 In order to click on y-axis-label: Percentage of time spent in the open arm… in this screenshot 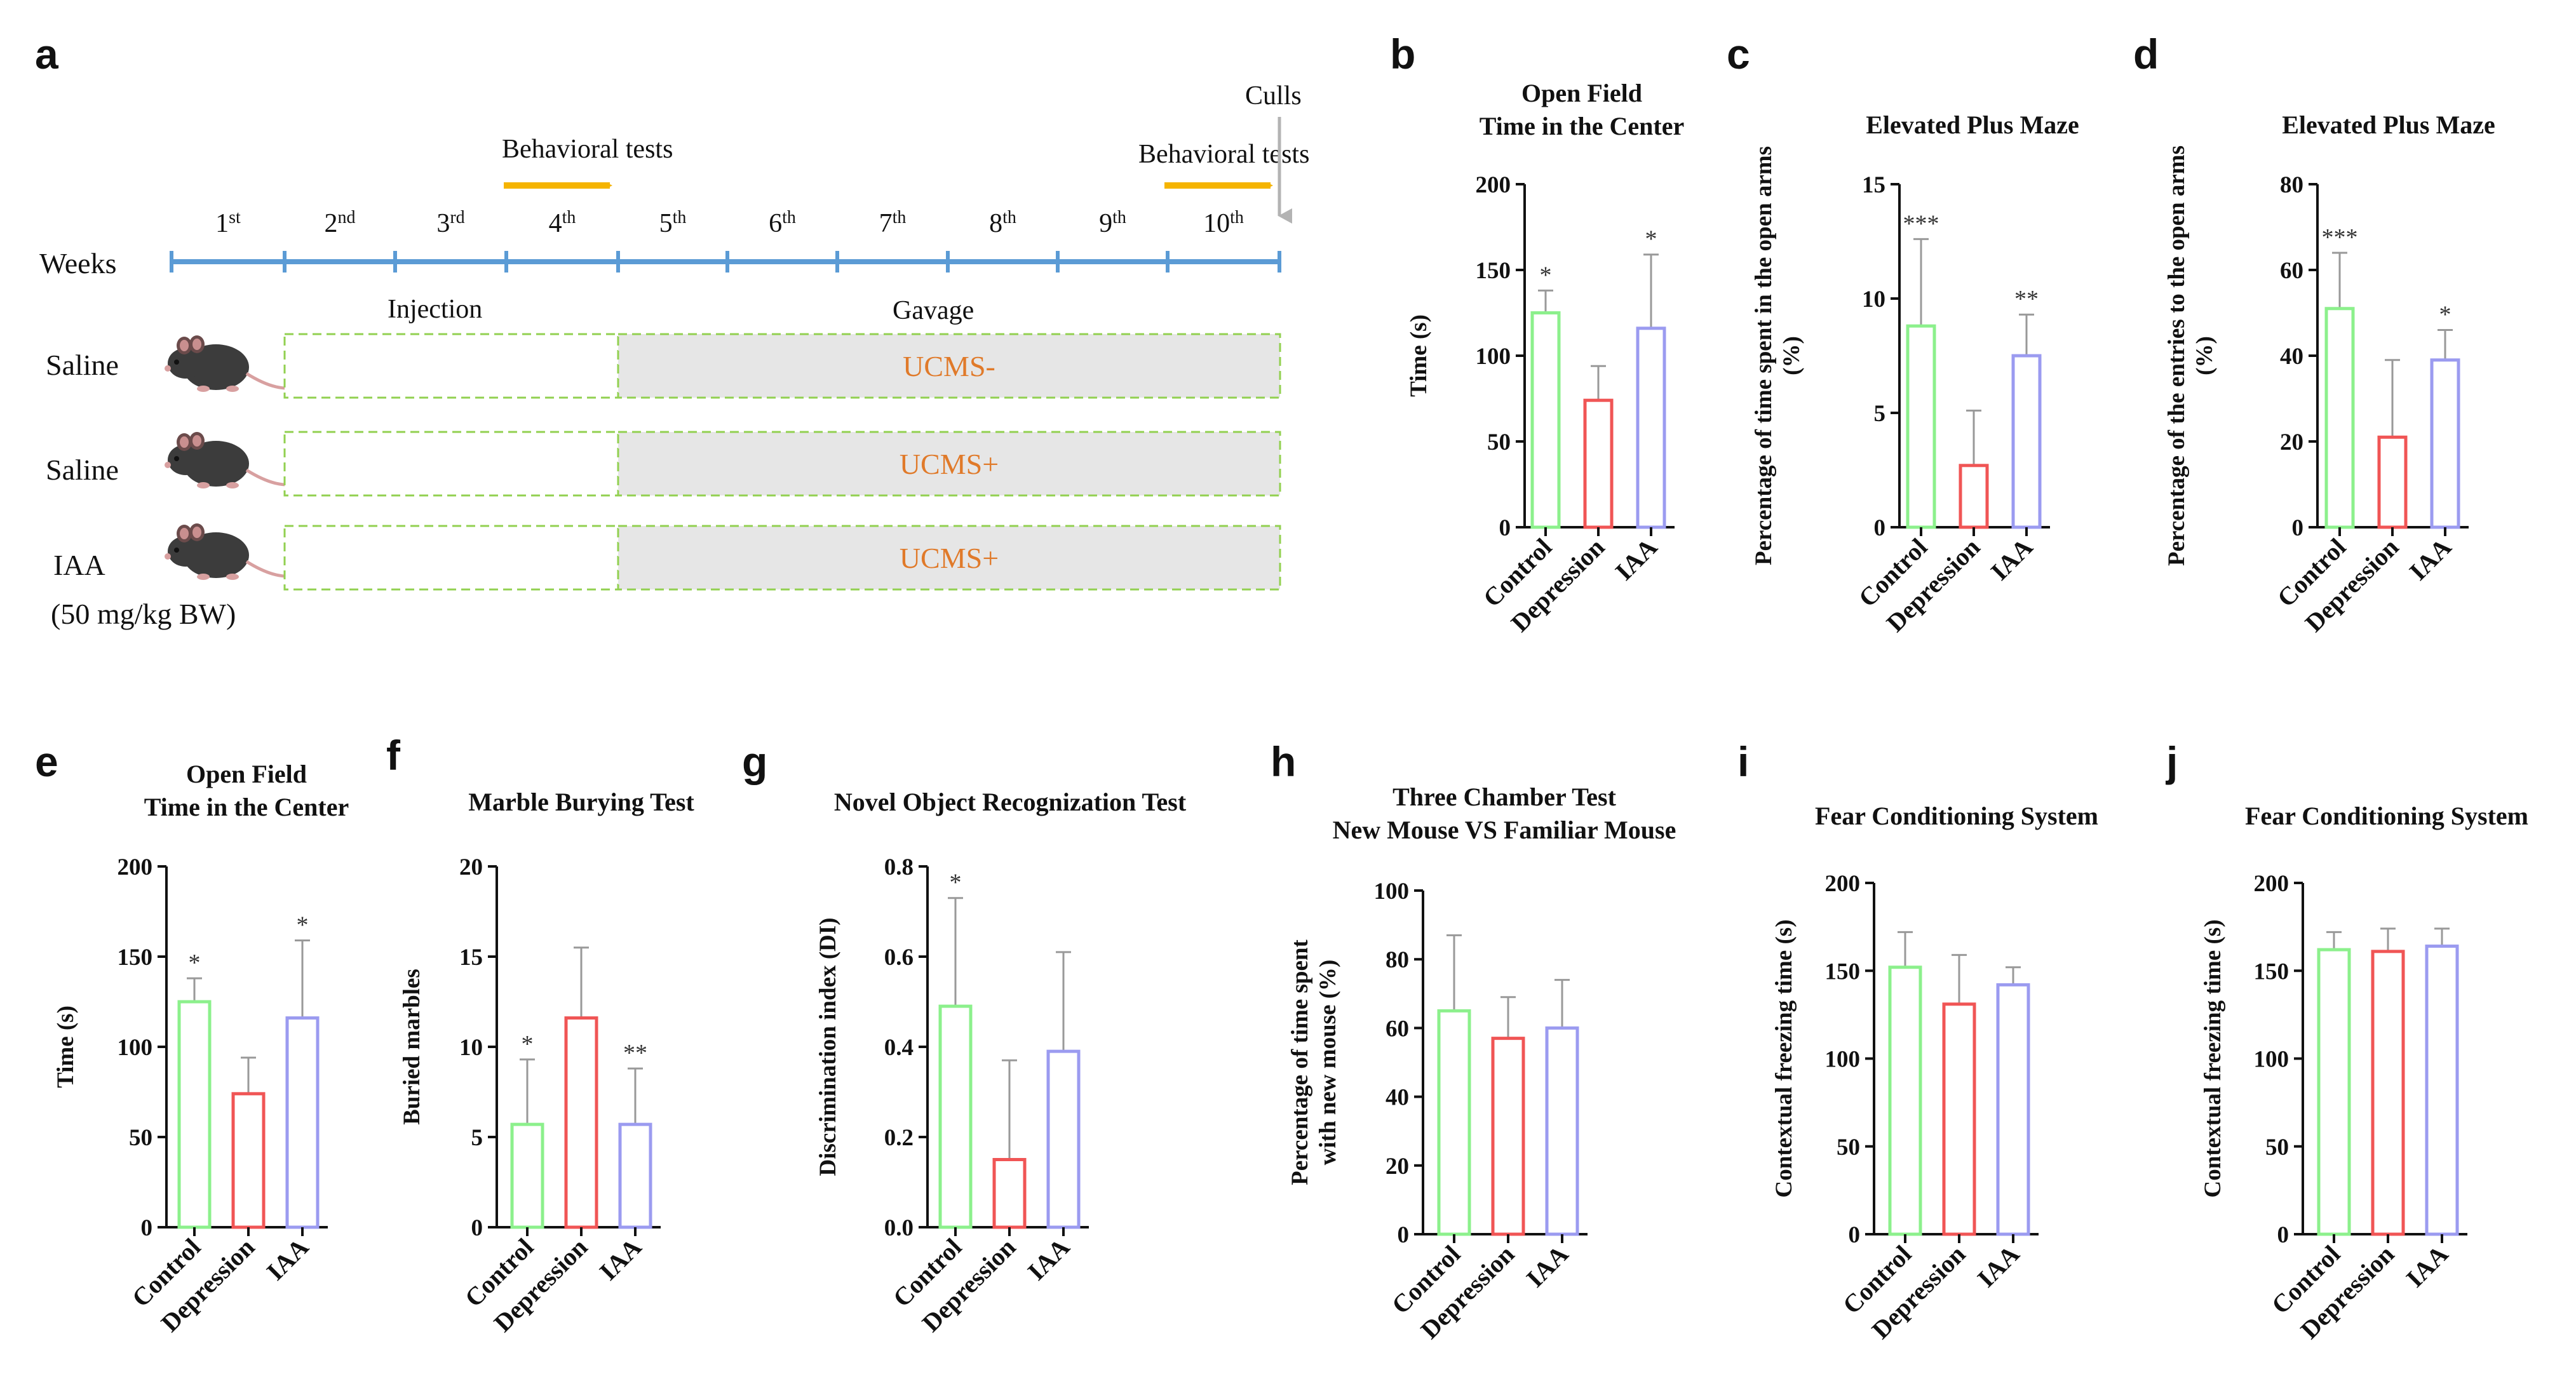, I will do `click(1764, 355)`.